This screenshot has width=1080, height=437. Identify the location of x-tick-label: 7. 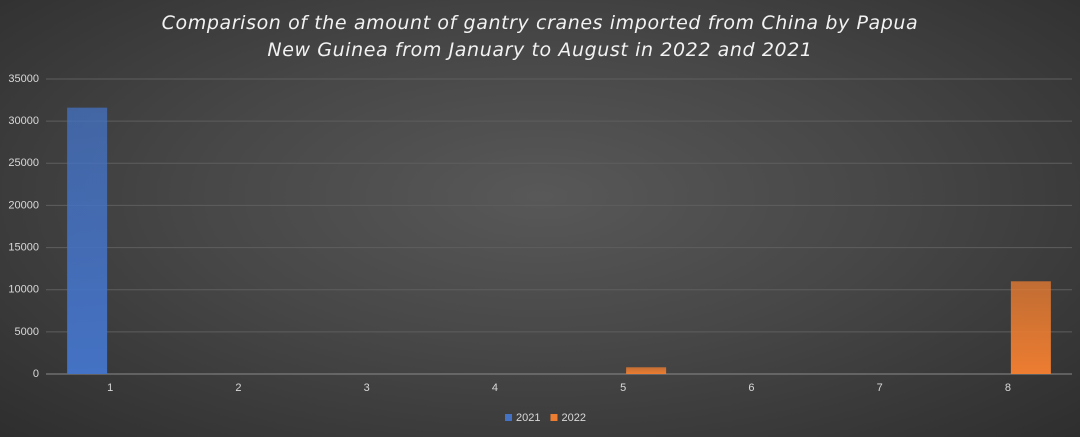
(880, 388).